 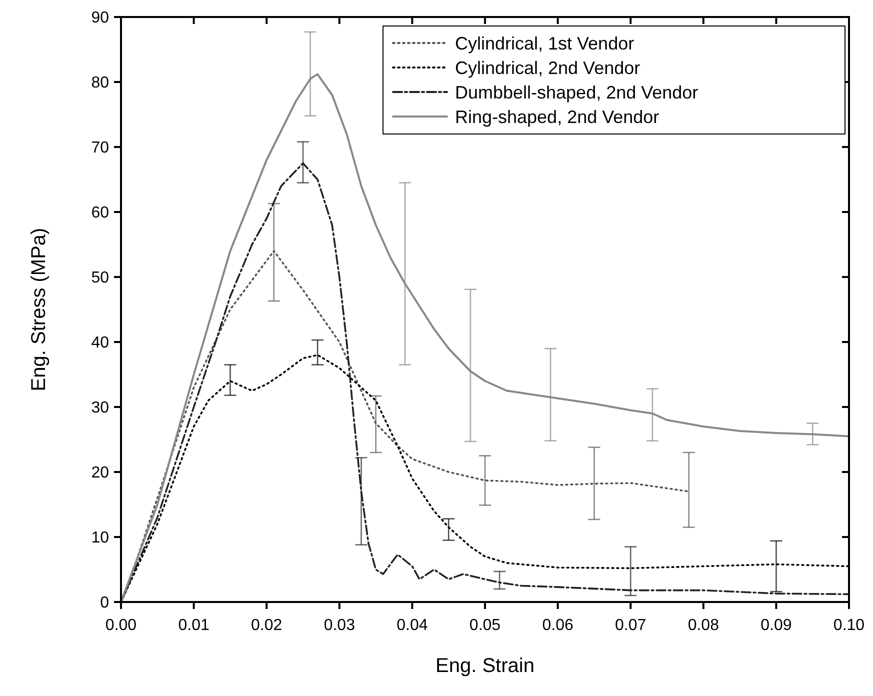 What do you see at coordinates (100, 148) in the screenshot?
I see `y-tick-label: 70` at bounding box center [100, 148].